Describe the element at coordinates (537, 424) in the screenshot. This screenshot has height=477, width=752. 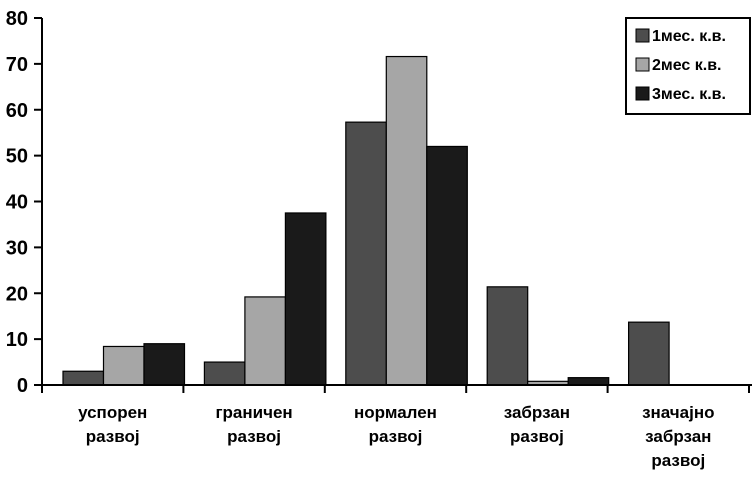
I see `x-tick-label: забрзан развој` at that location.